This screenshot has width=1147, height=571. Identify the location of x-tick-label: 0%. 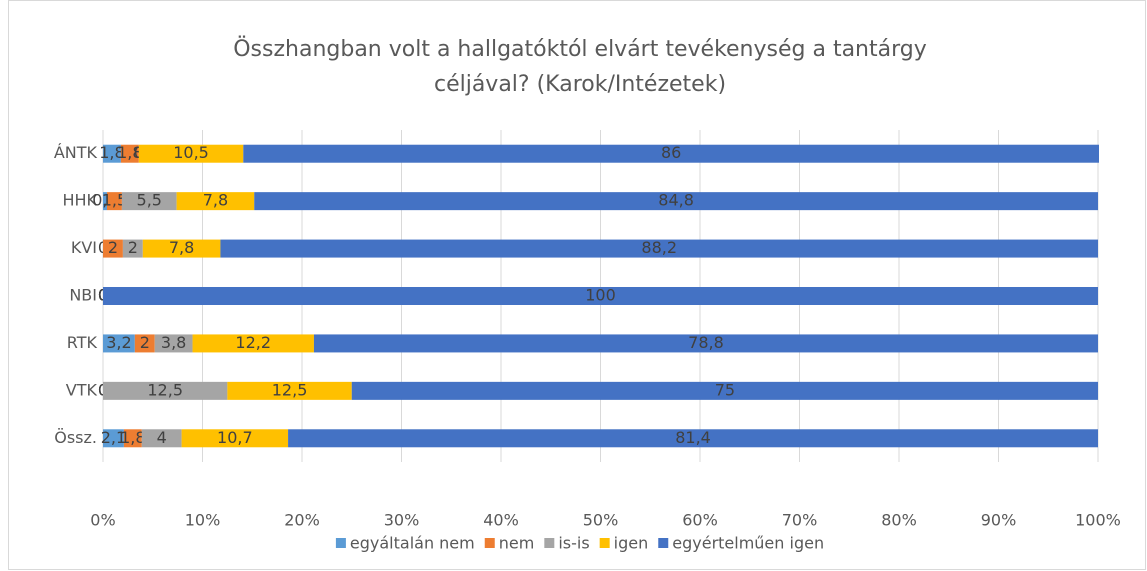
(102, 520).